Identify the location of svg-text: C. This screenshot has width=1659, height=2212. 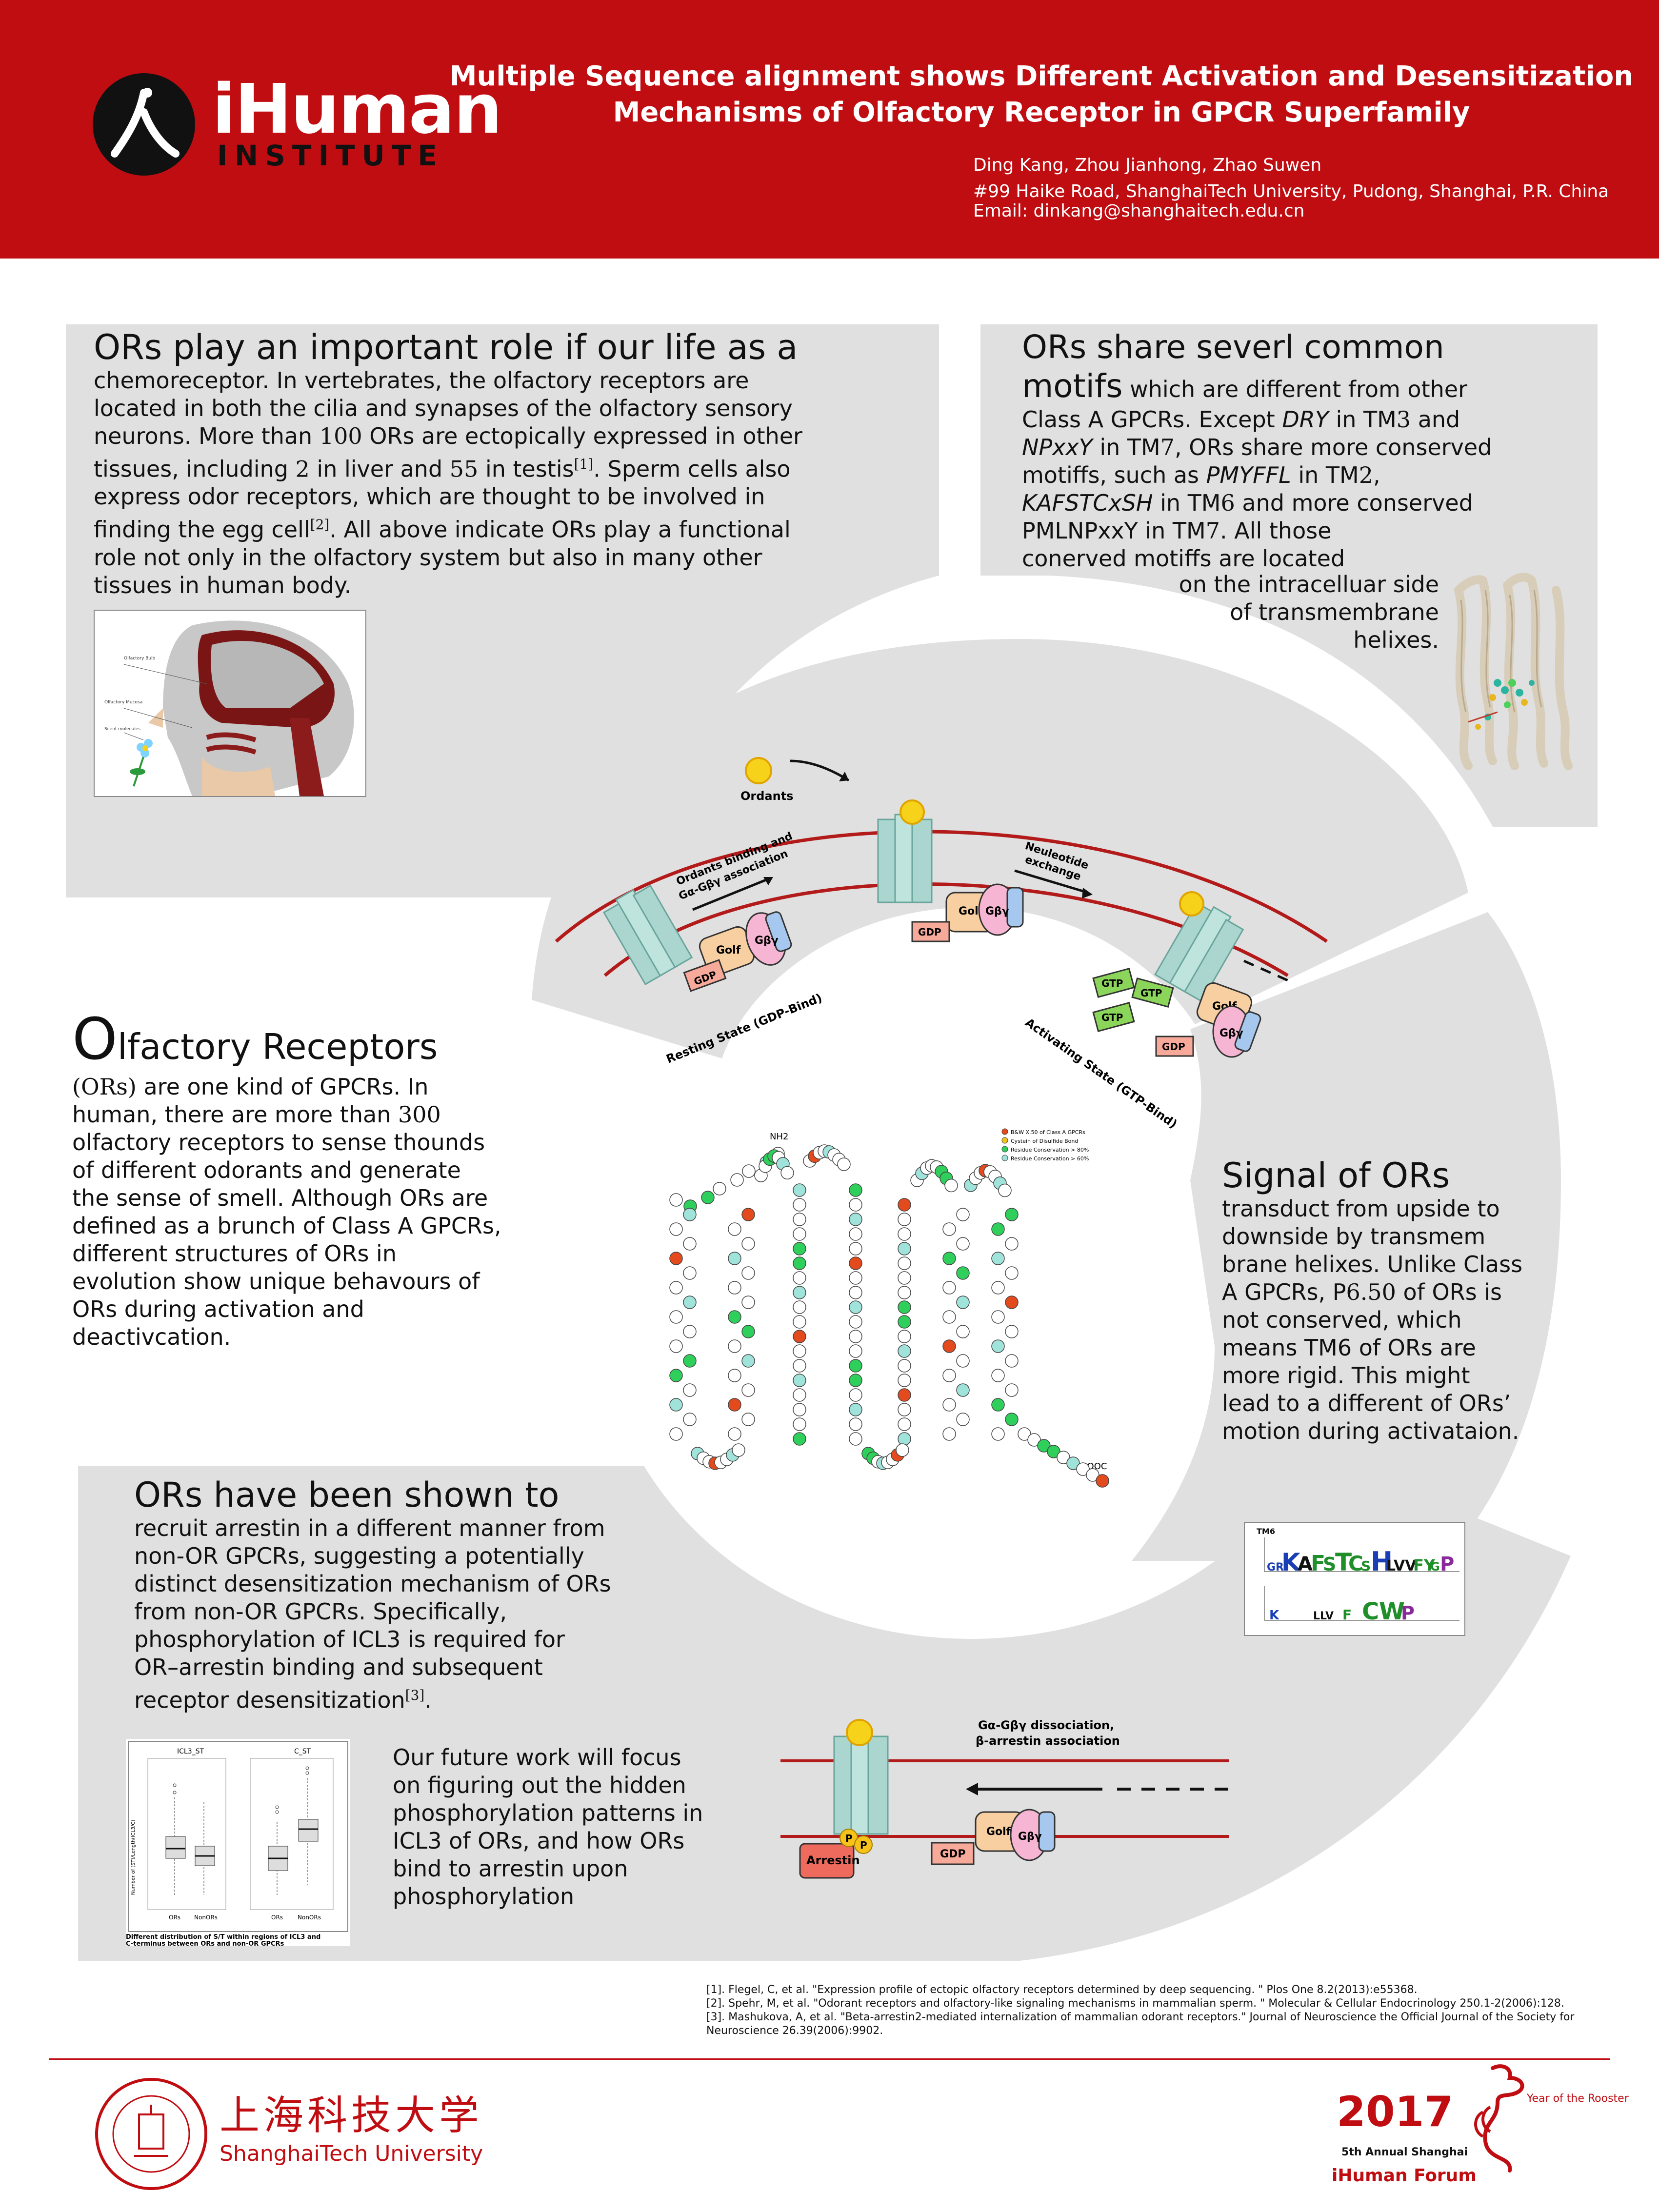
(1370, 1612).